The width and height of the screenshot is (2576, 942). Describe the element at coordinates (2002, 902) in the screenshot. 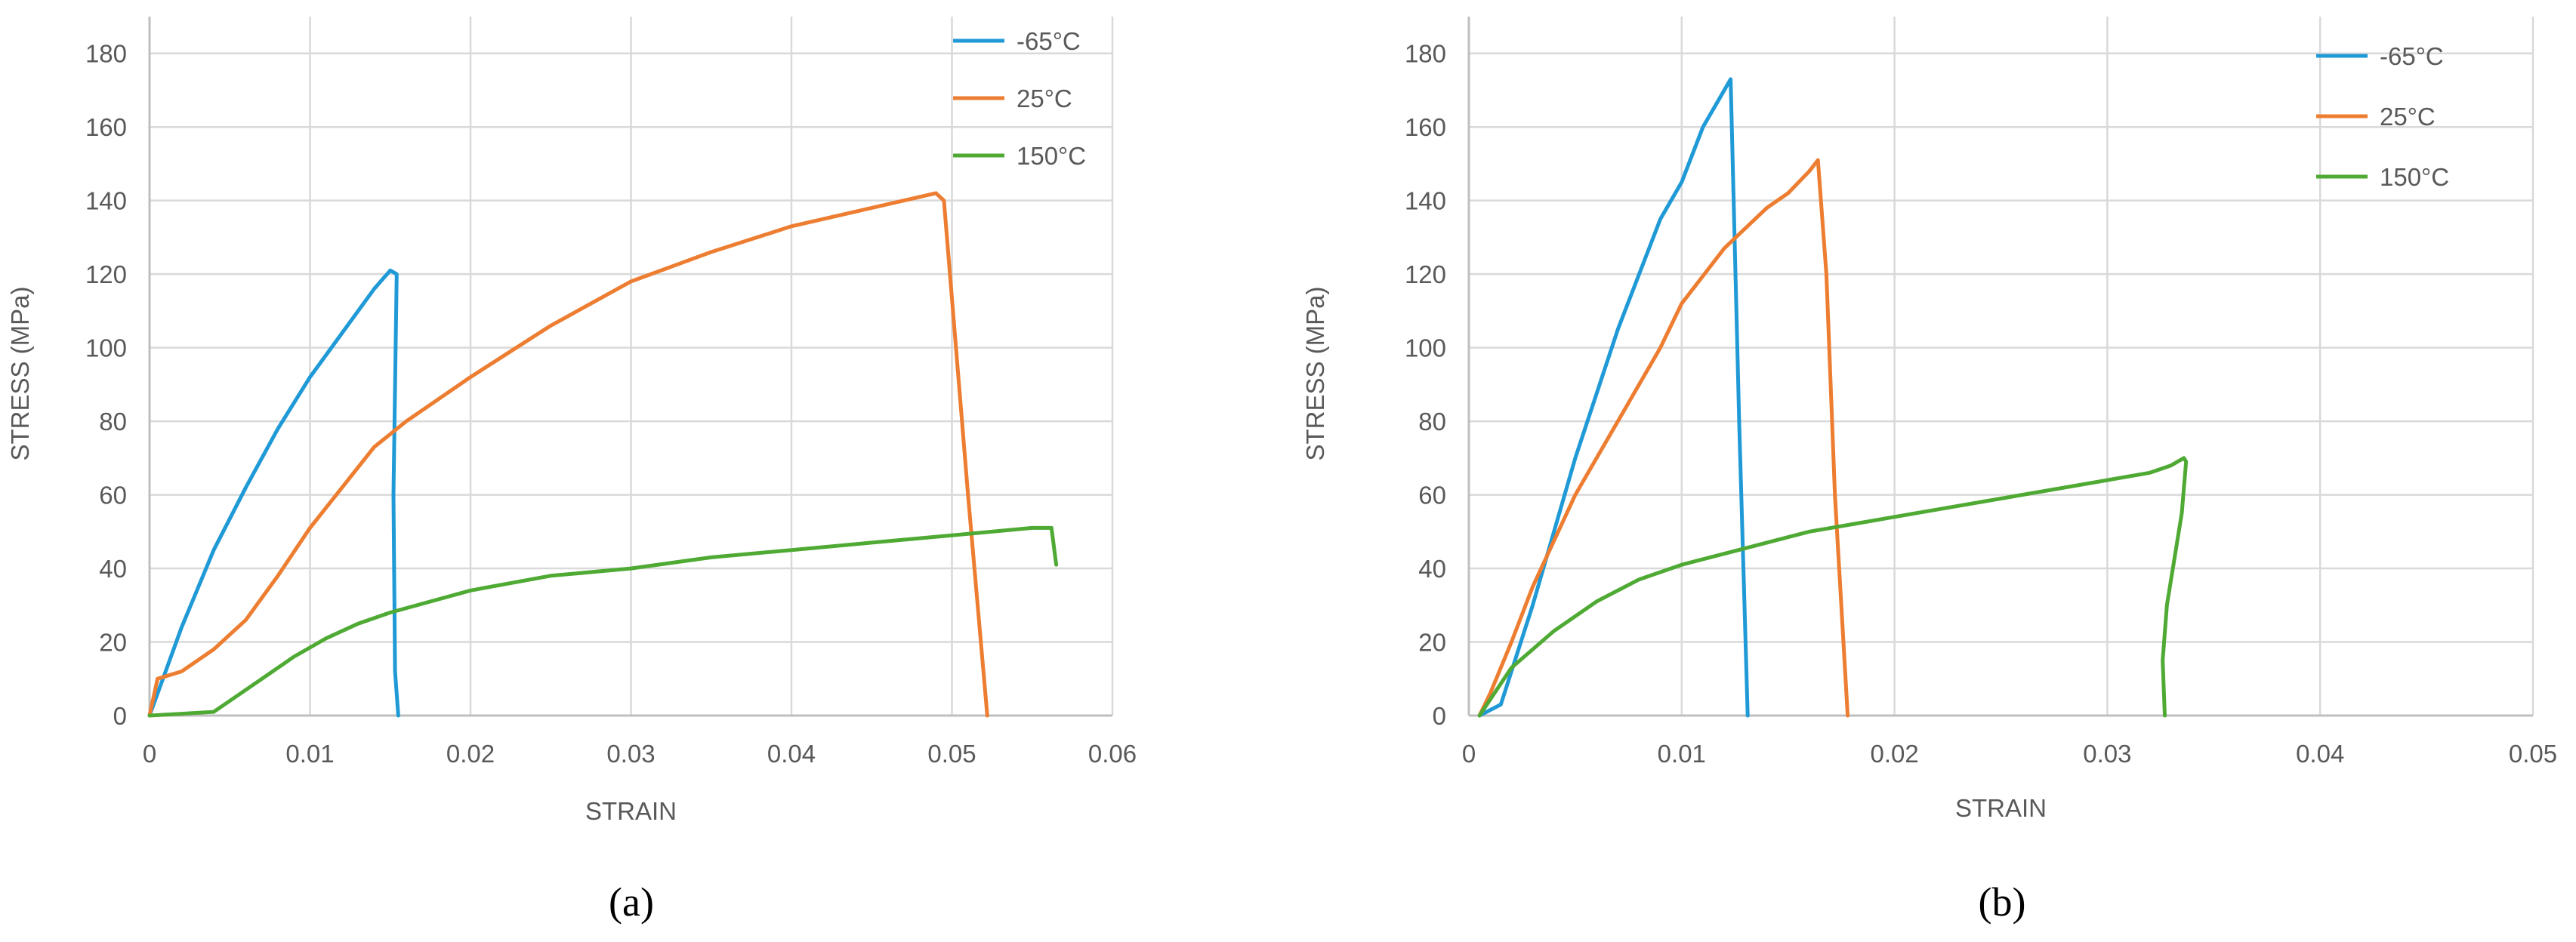

I see `panel-label: (b)` at that location.